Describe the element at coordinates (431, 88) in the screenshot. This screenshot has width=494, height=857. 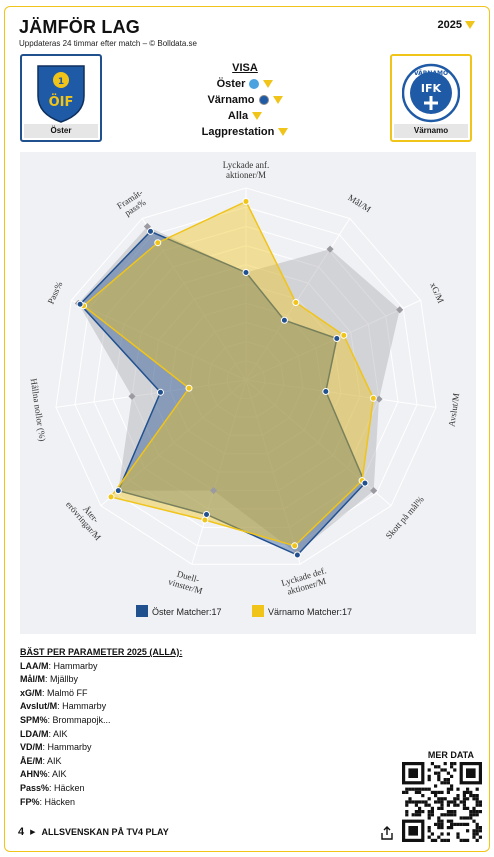
I see `right-logo-mid-text: IFK` at that location.